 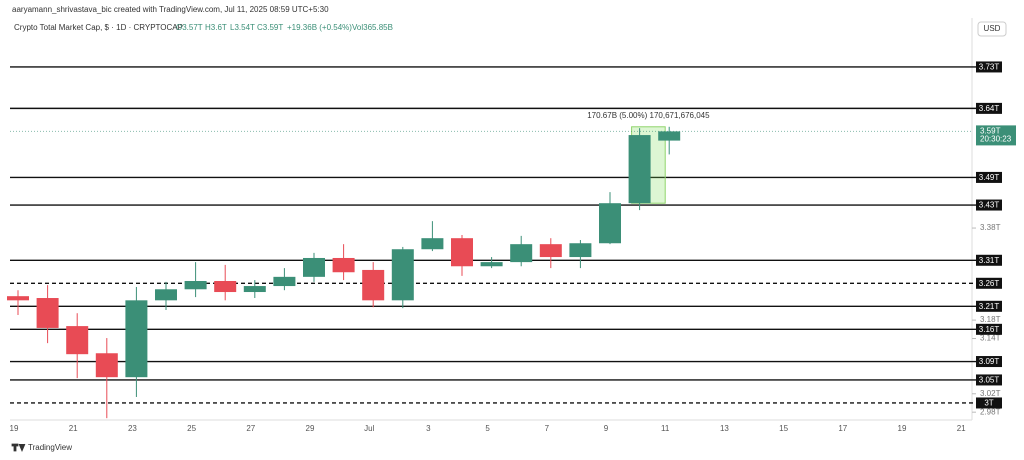 What do you see at coordinates (242, 27) in the screenshot?
I see `low: L3.54T` at bounding box center [242, 27].